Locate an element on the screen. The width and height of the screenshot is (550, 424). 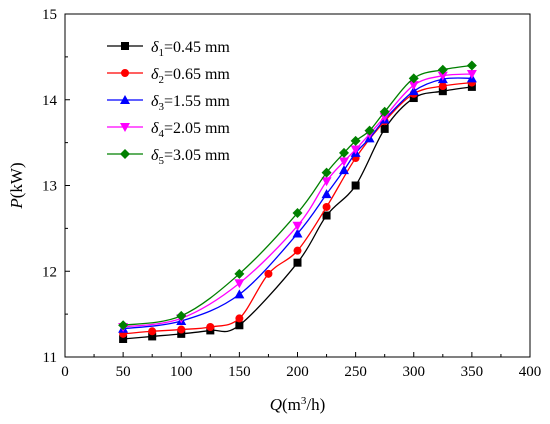
x-axis-unit-prefix: (m is located at coordinates (291, 404).